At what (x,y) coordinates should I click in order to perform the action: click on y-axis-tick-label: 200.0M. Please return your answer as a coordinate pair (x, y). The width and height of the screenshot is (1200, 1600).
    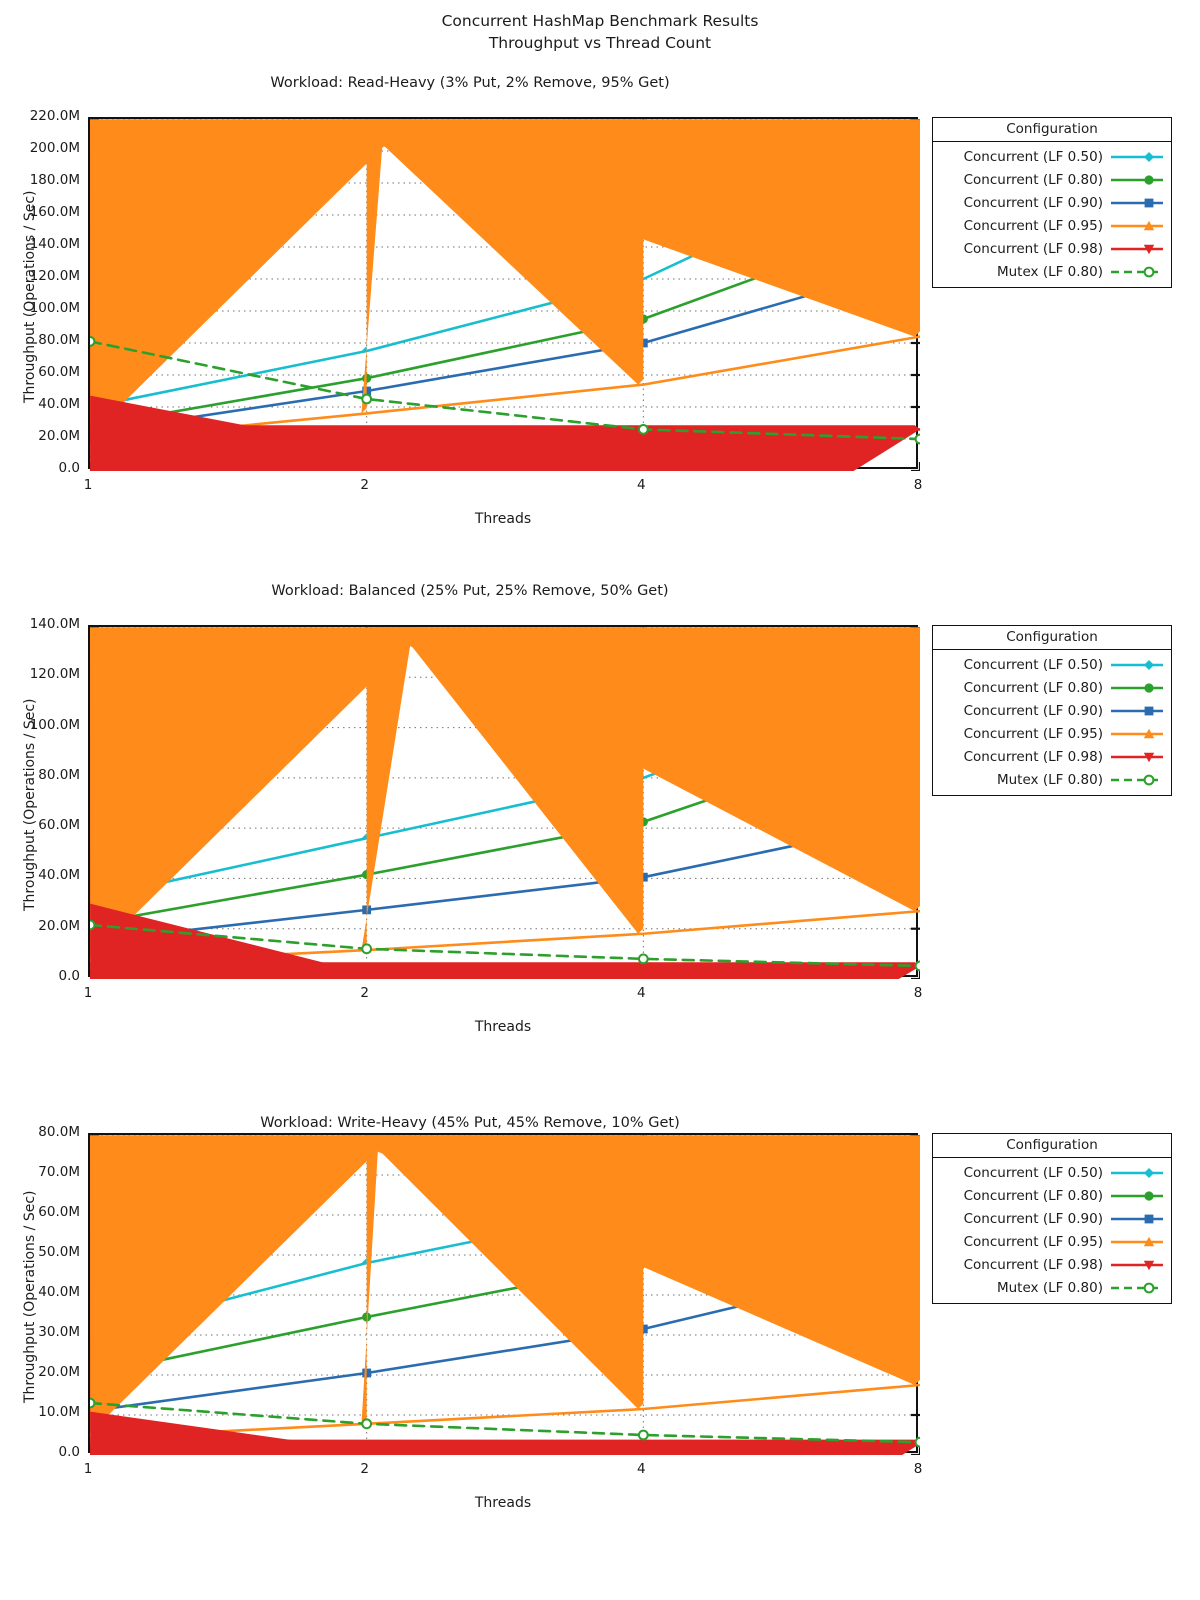
    Looking at the image, I should click on (54, 148).